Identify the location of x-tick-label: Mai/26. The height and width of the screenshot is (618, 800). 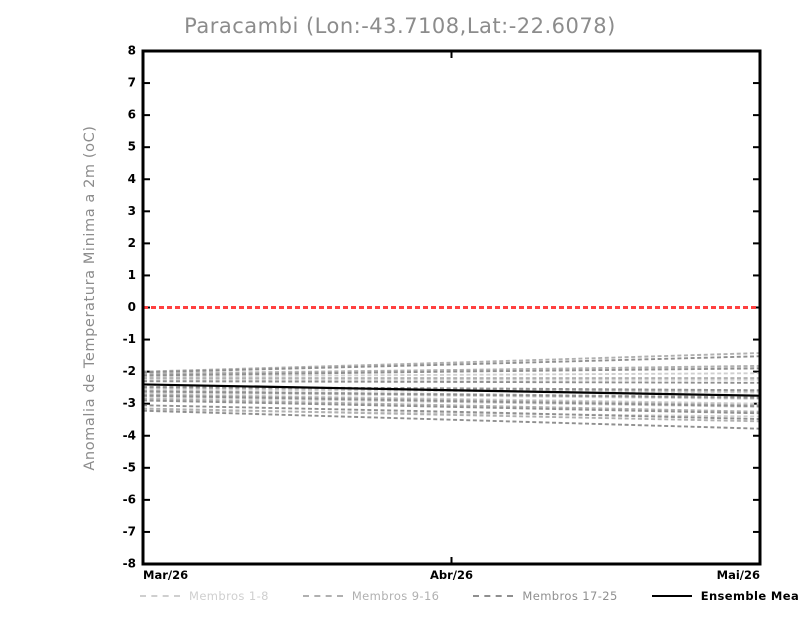
(738, 575).